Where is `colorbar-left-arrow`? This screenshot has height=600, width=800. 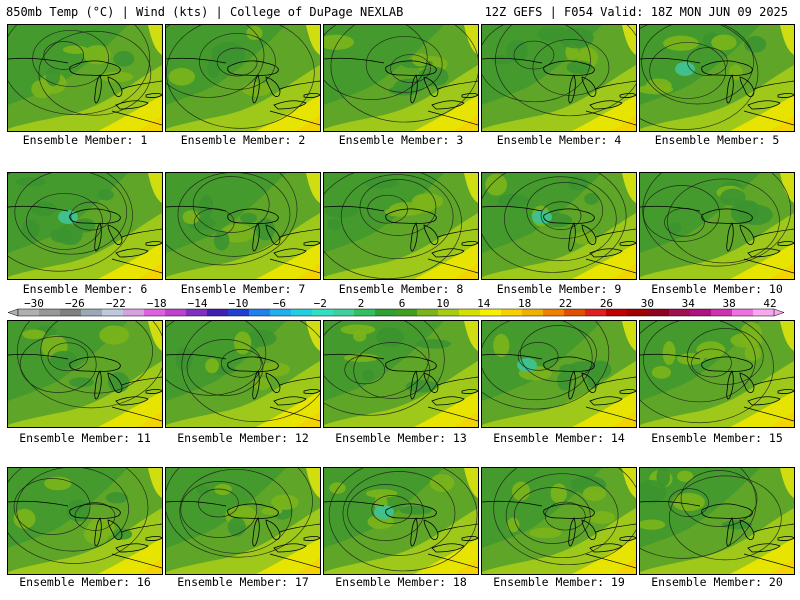 colorbar-left-arrow is located at coordinates (13, 312).